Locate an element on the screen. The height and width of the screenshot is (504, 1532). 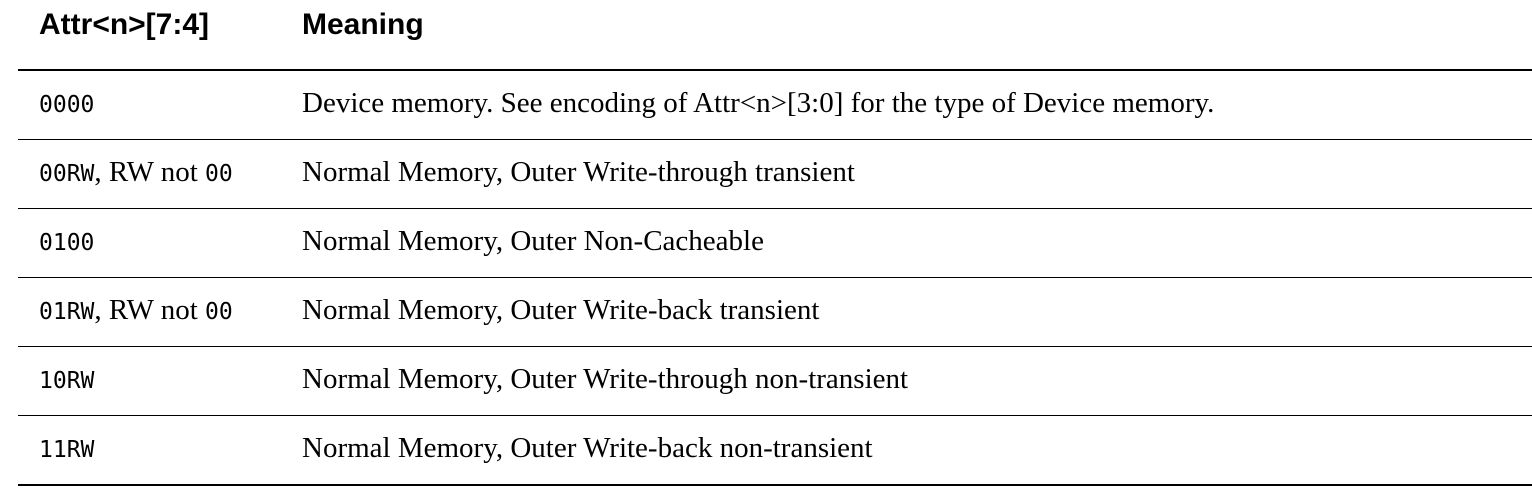
encoding-code: 0000 is located at coordinates (67, 105).